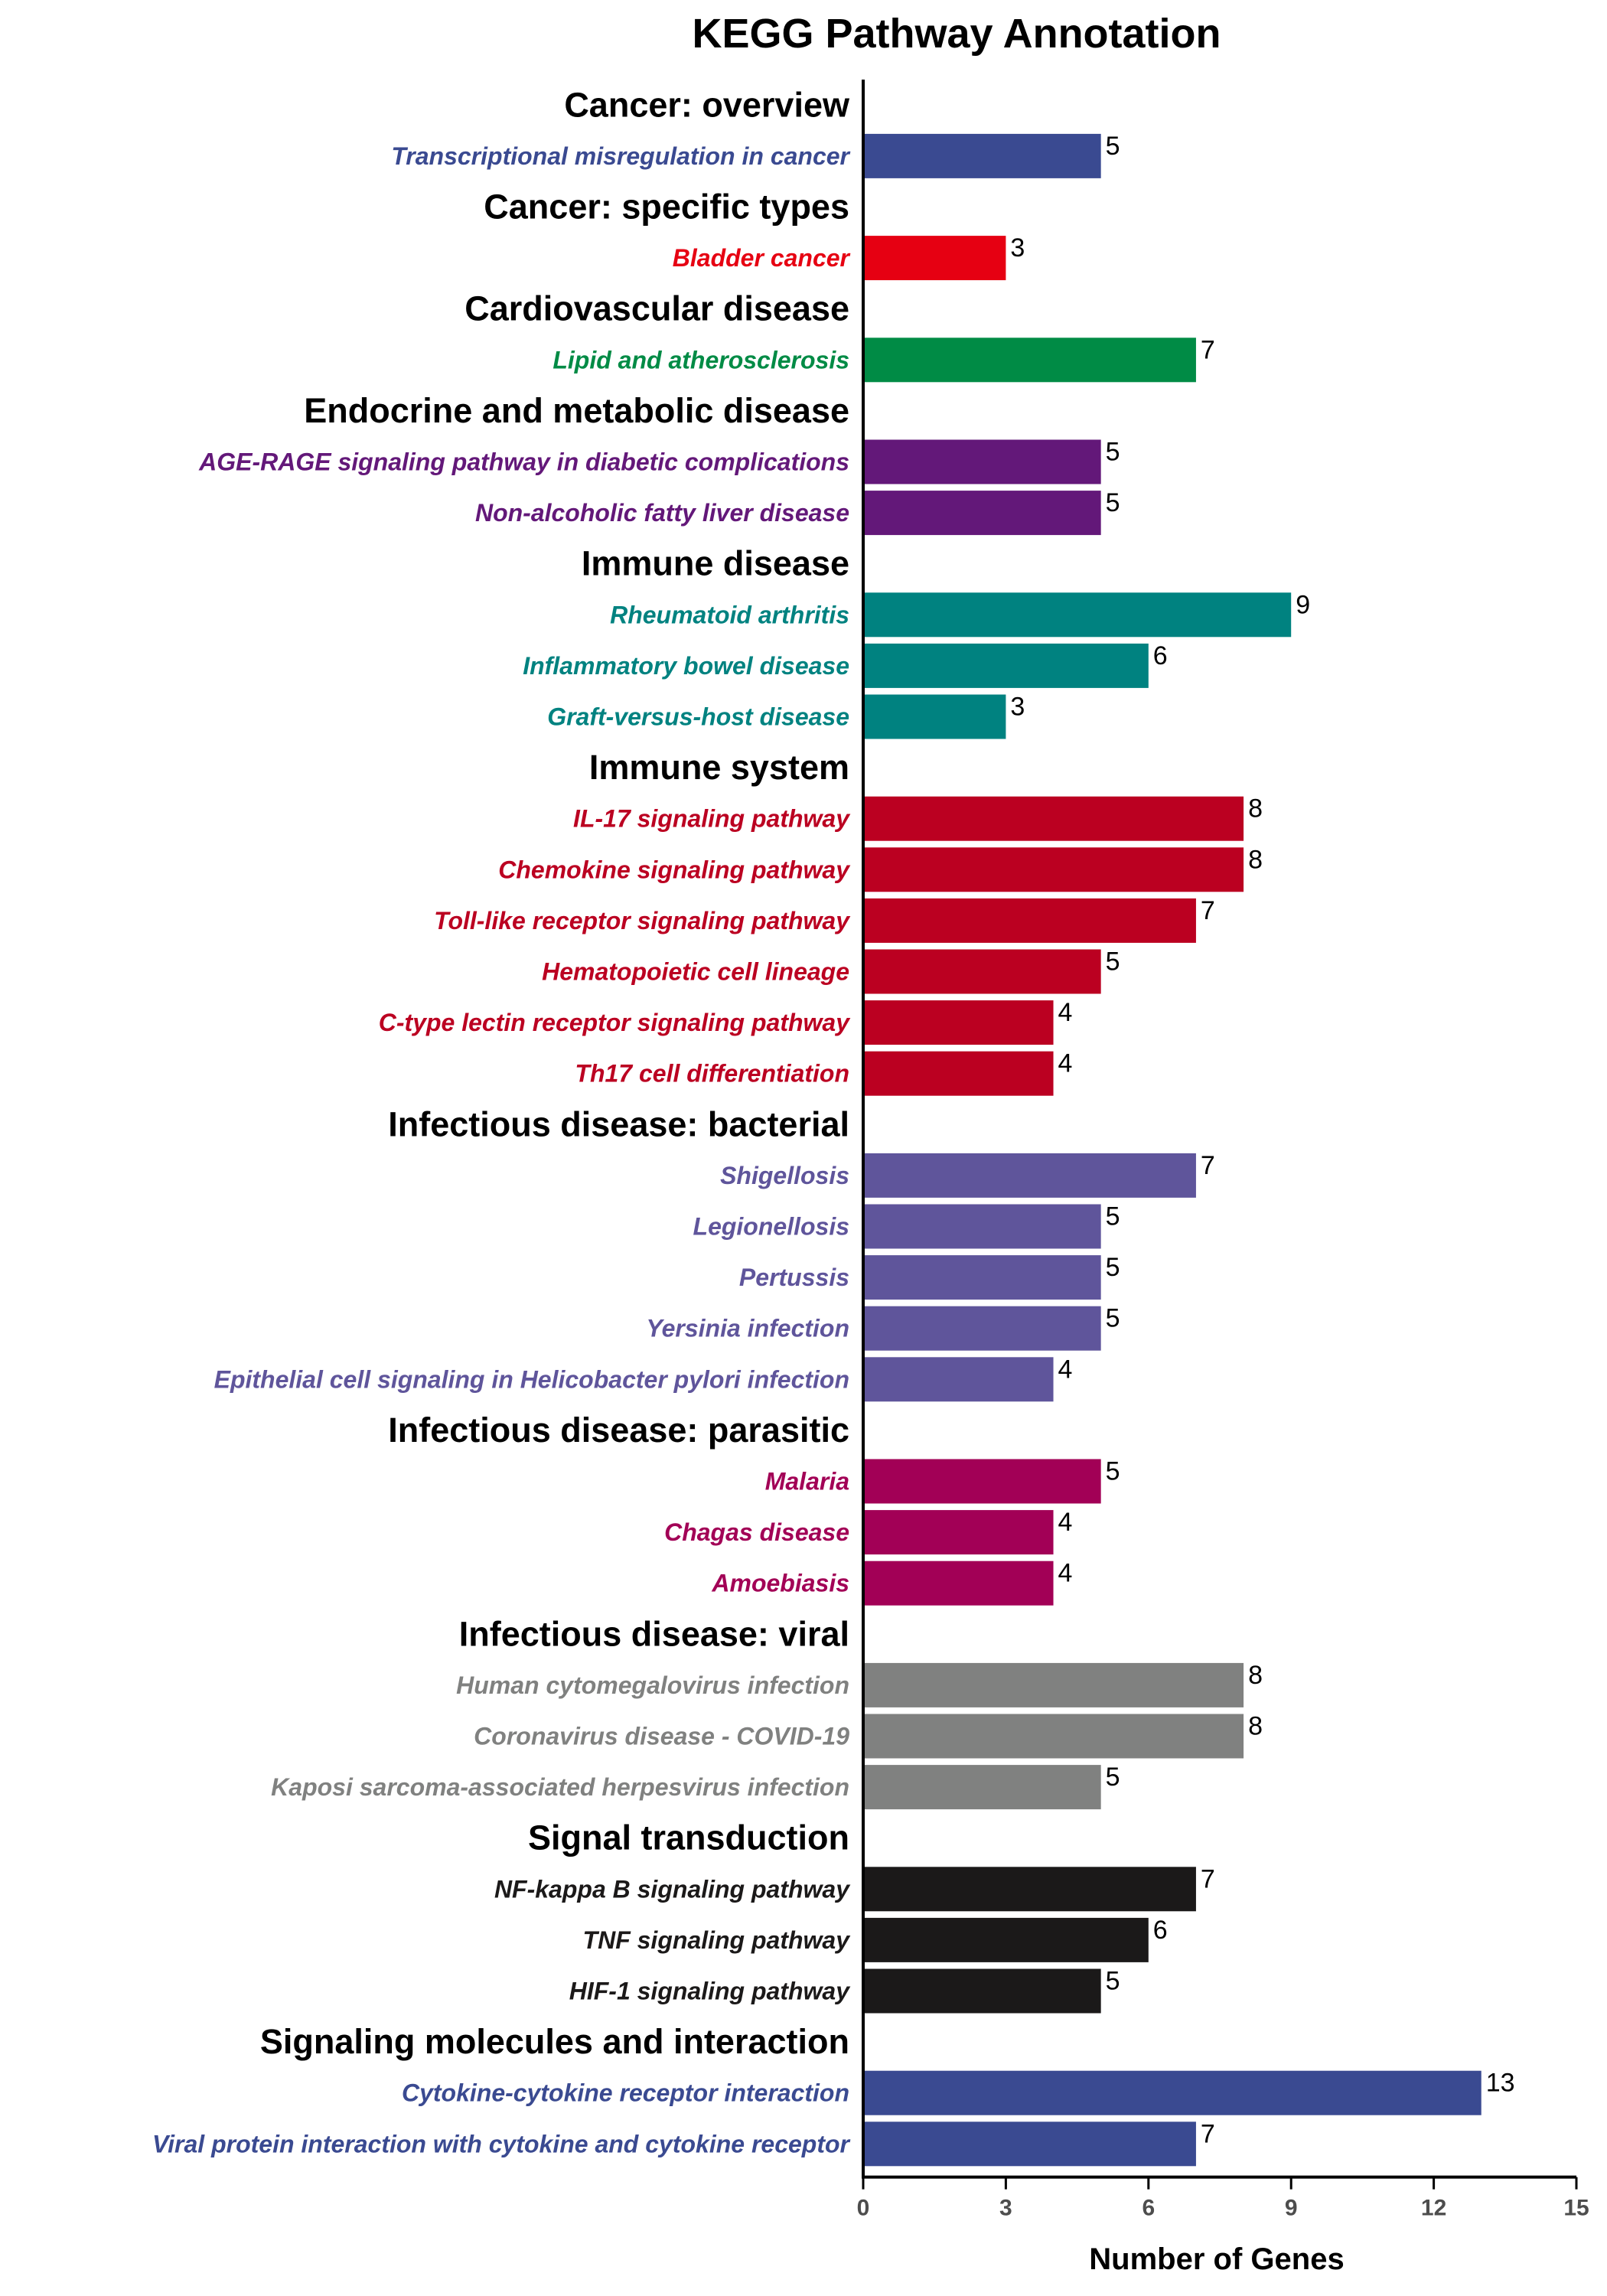  Describe the element at coordinates (675, 869) in the screenshot. I see `pathway-label: Chemokine signaling pathway` at that location.